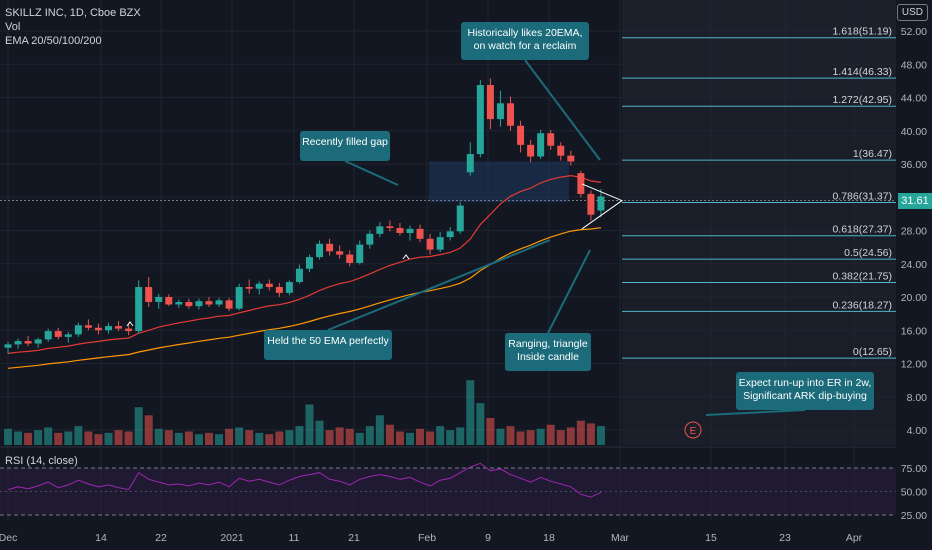  Describe the element at coordinates (525, 46) in the screenshot. I see `annotation-text: on watch for a reclaim` at that location.